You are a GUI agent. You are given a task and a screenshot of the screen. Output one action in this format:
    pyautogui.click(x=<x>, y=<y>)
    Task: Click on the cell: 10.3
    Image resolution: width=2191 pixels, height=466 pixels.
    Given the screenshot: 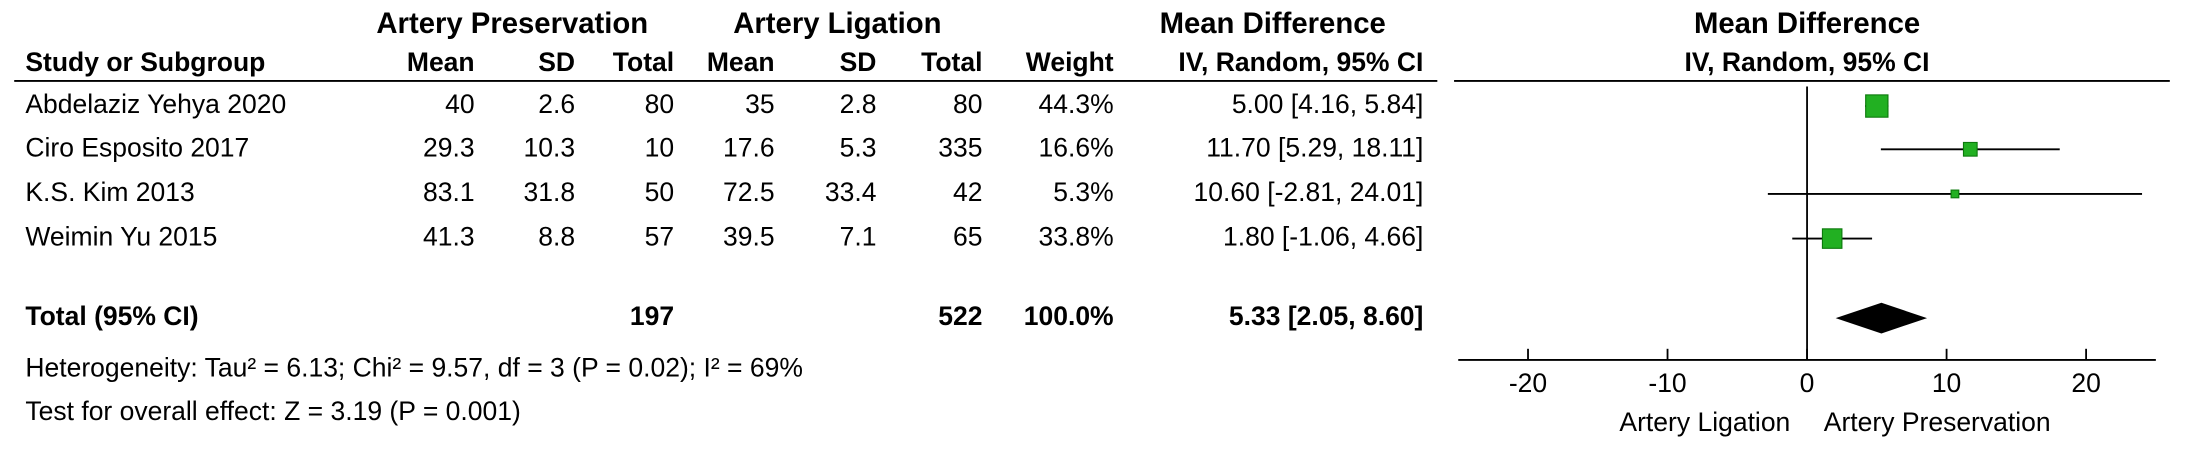 What is the action you would take?
    pyautogui.click(x=550, y=147)
    